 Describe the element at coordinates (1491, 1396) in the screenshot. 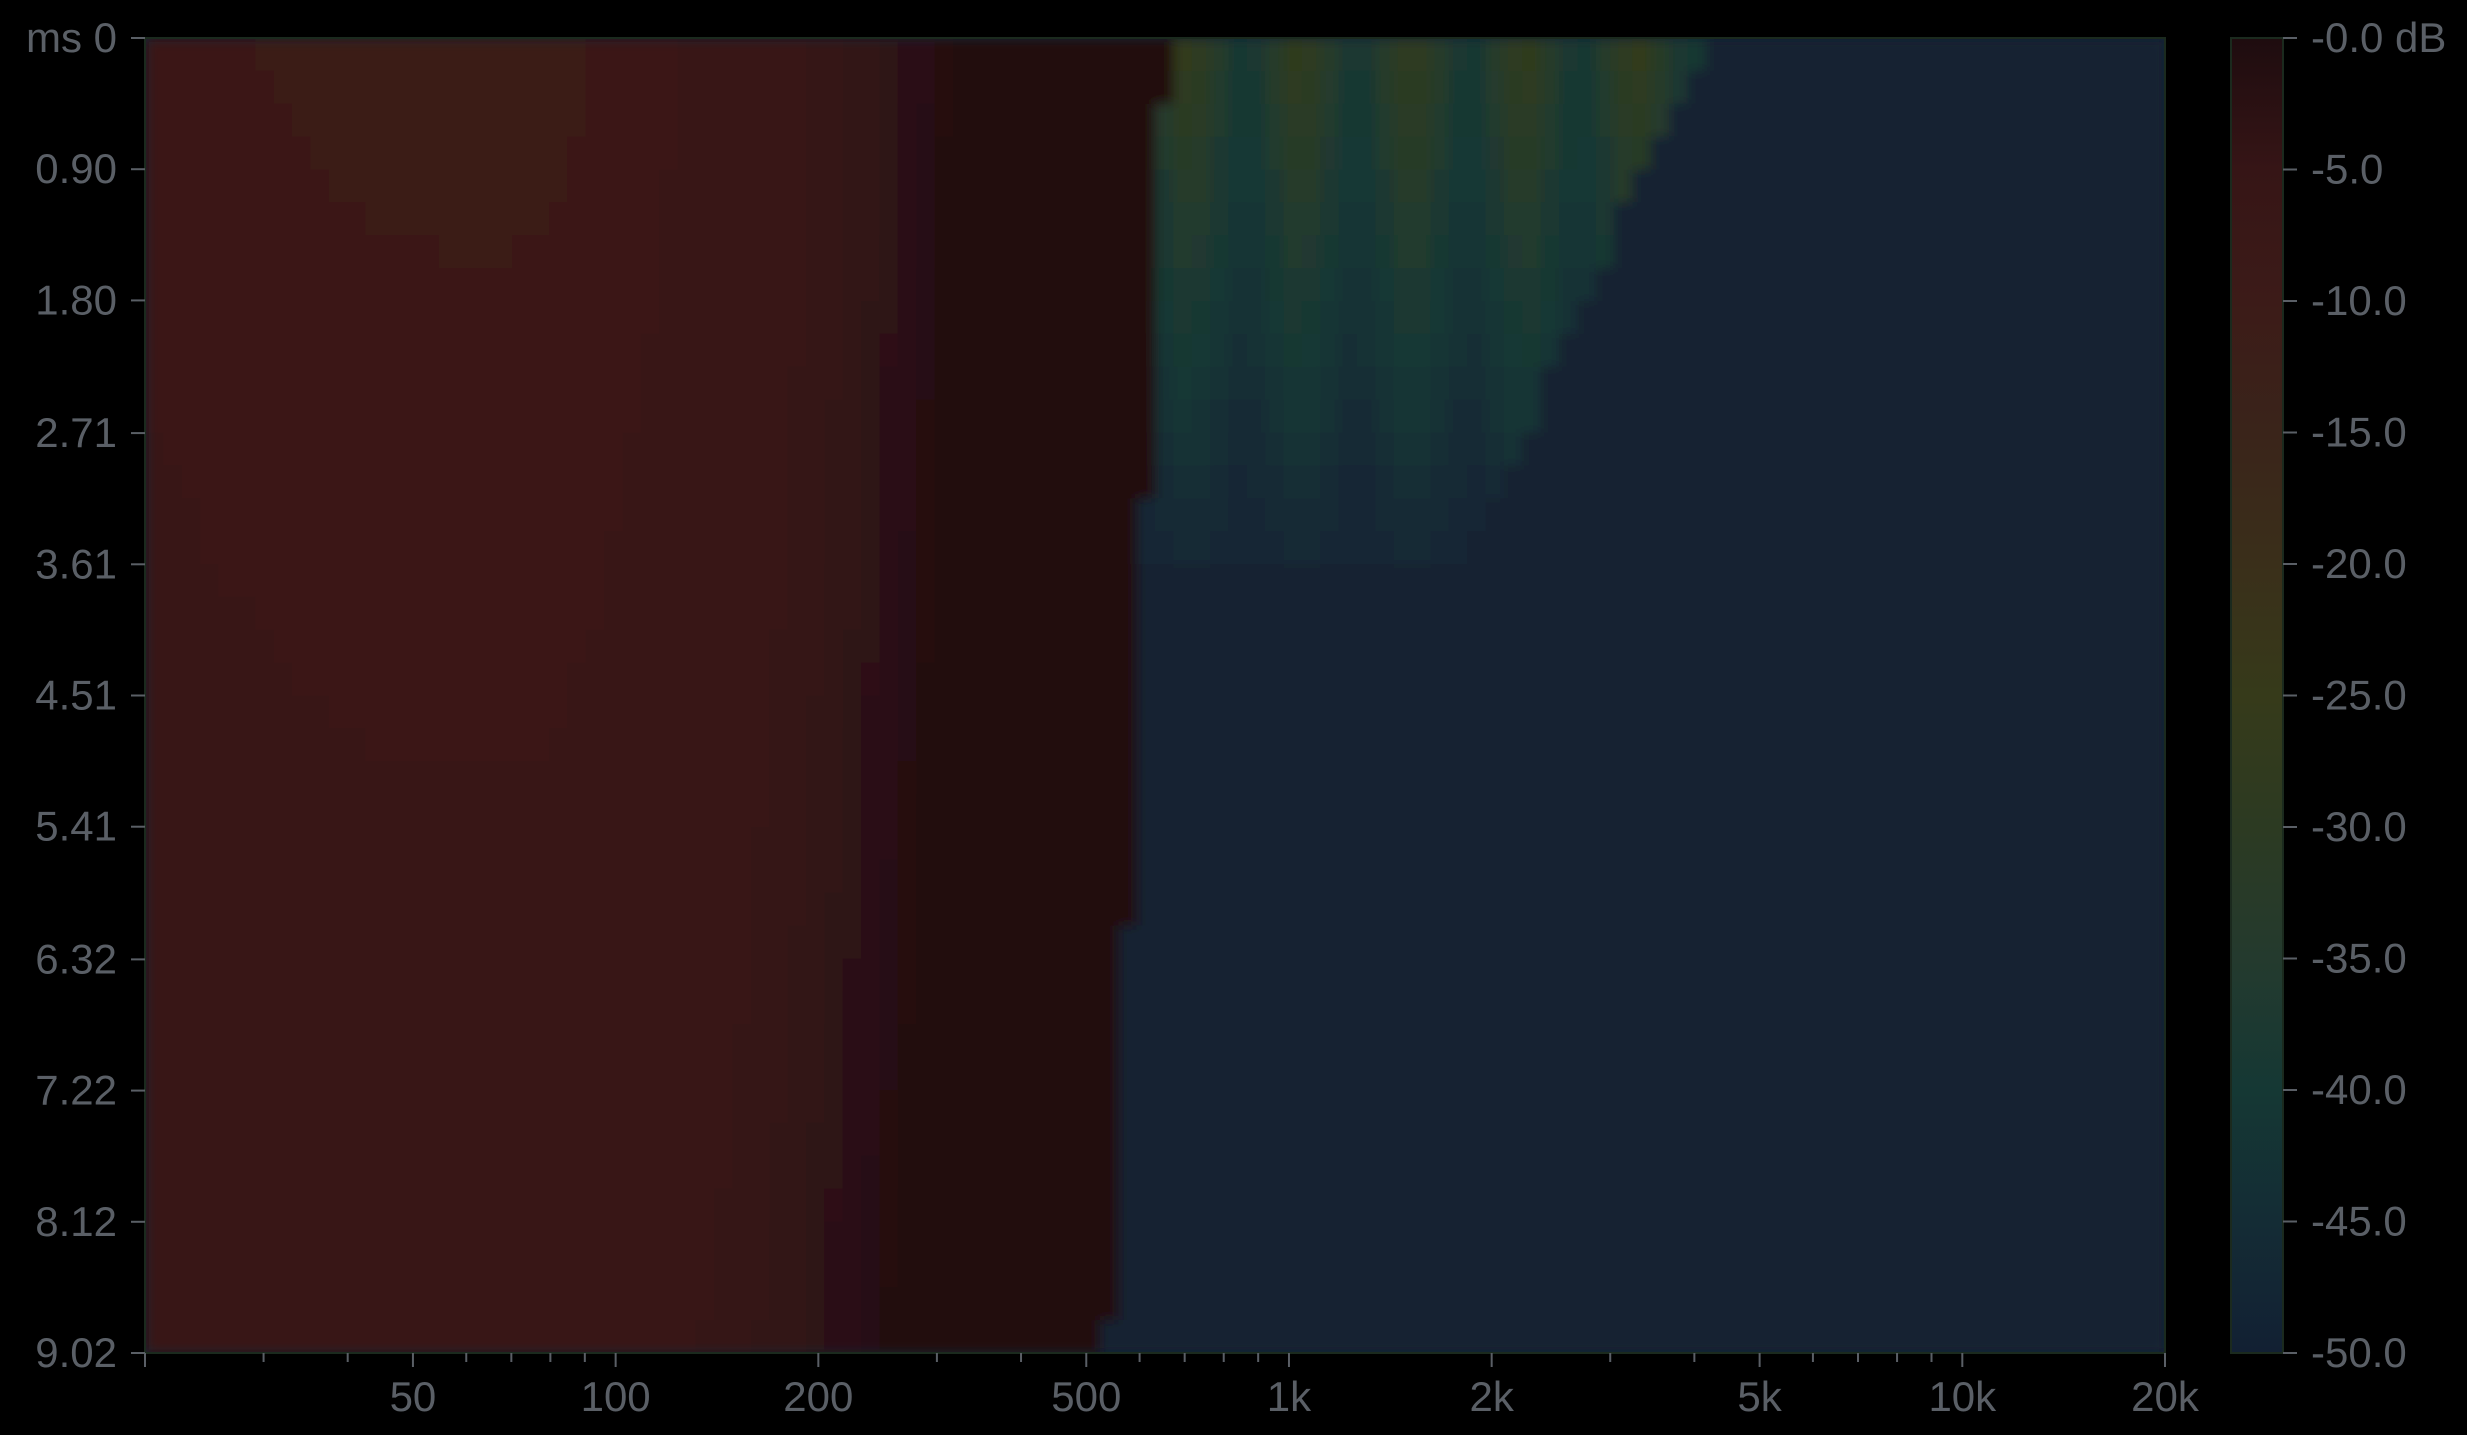

I see `x-tick-label: 2k` at that location.